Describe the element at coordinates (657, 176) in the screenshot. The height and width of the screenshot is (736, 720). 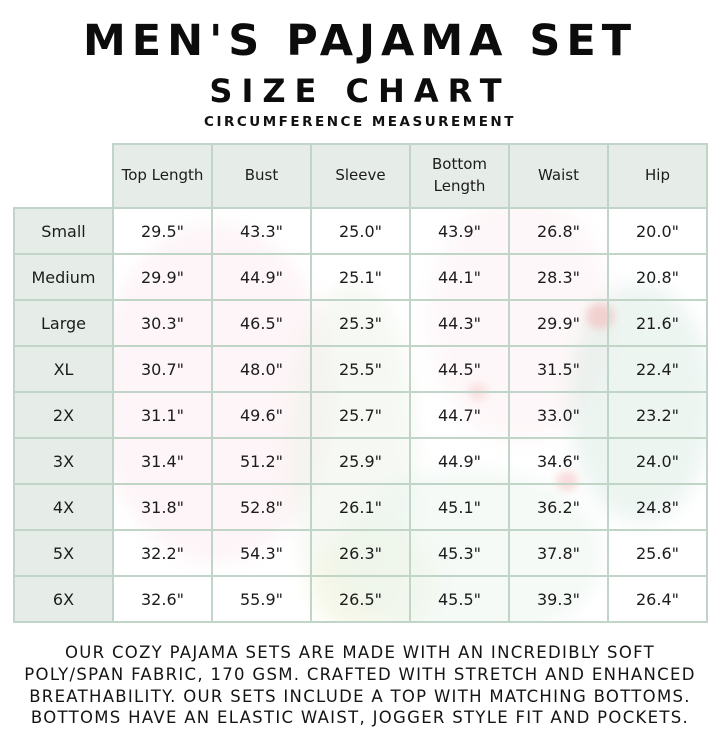
I see `column-header: Hip` at that location.